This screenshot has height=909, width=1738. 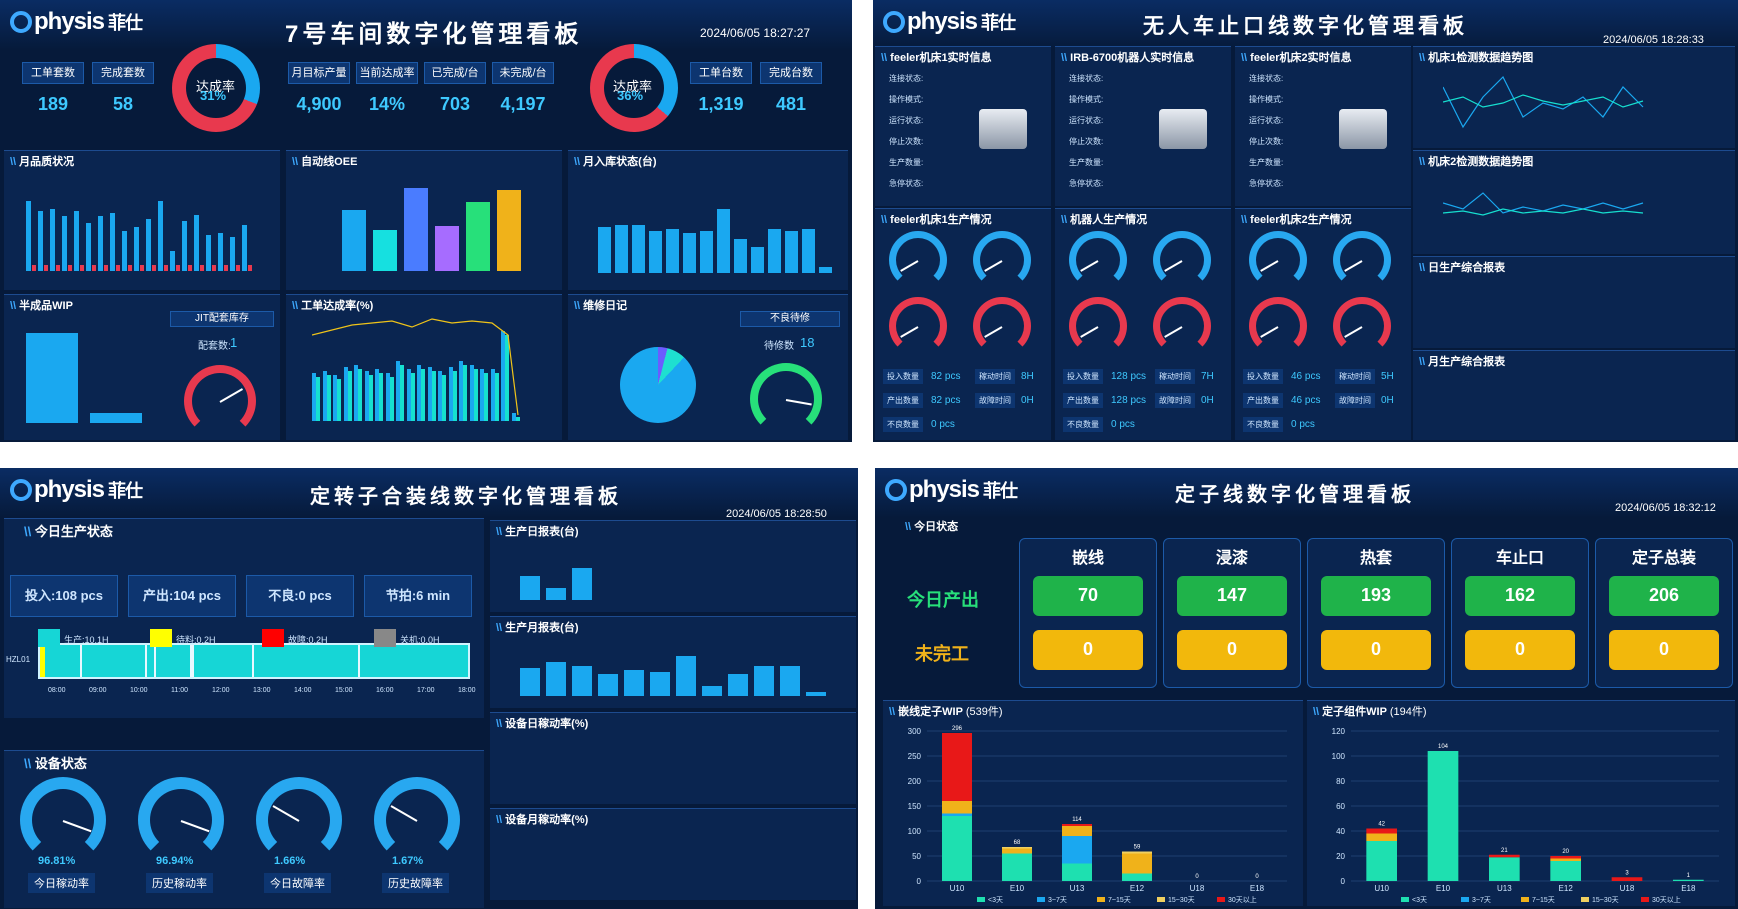 I want to click on pending-title: 不良待修, so click(x=790, y=319).